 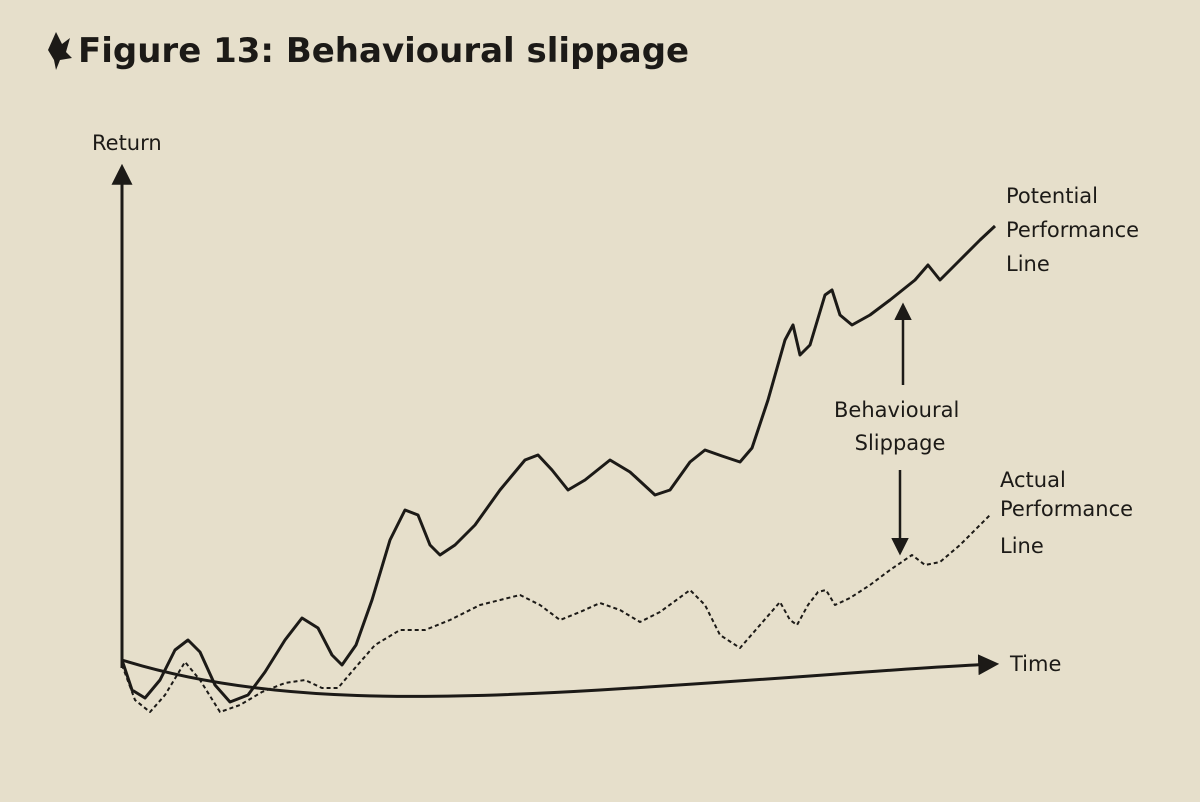 I want to click on label-line: Slippage, so click(x=900, y=443).